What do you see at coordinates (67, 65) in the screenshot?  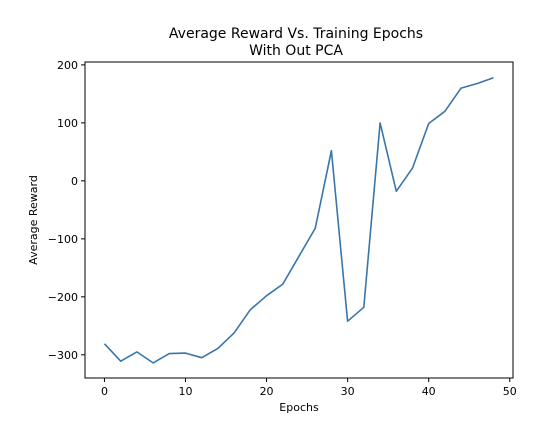 I see `y-tick-label: 200` at bounding box center [67, 65].